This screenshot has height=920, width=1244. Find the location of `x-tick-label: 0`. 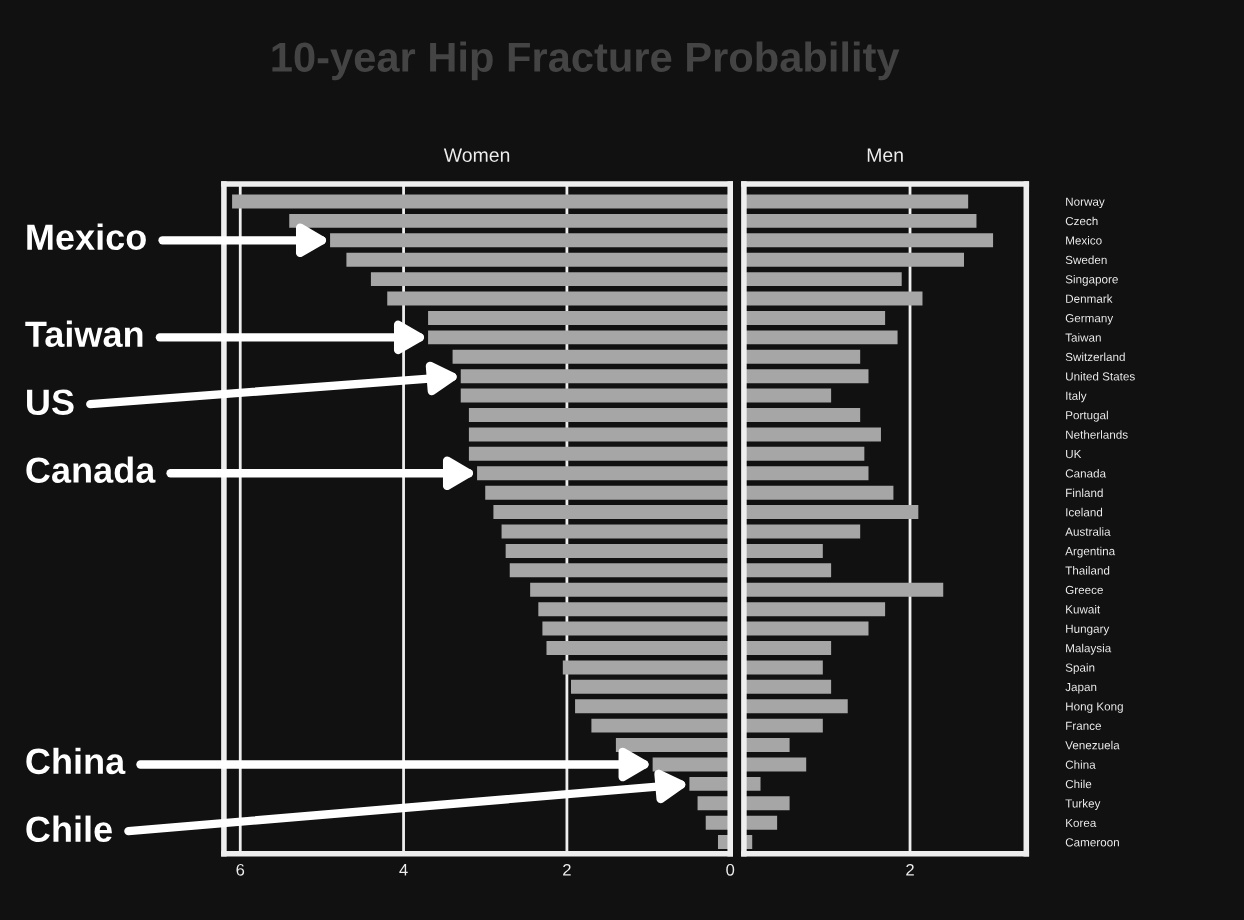

x-tick-label: 0 is located at coordinates (730, 869).